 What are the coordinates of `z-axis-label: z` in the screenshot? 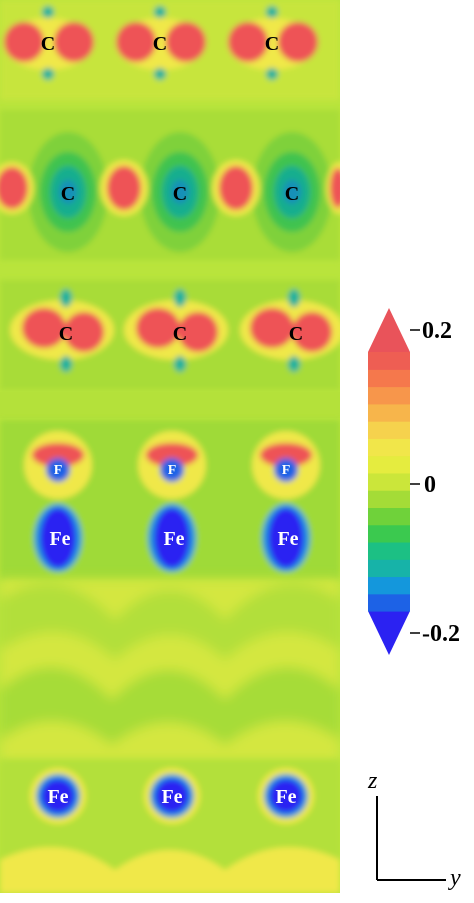 It's located at (372, 781).